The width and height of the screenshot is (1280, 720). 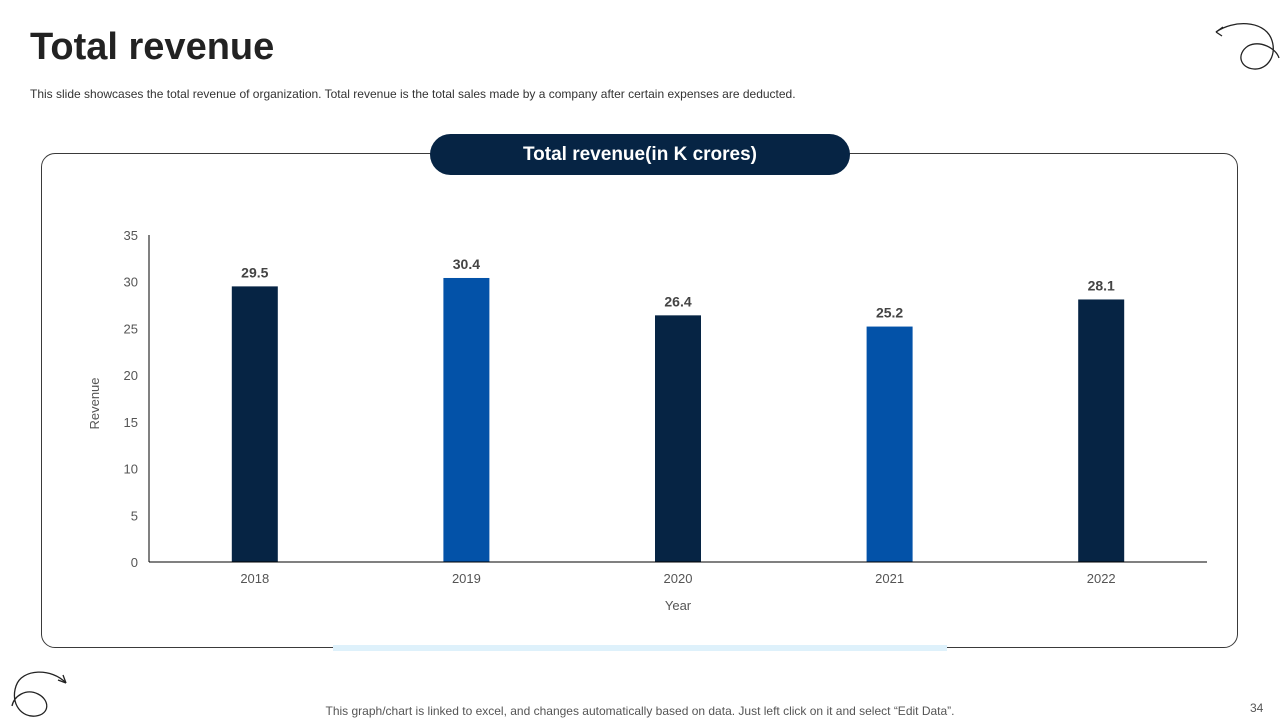 What do you see at coordinates (254, 578) in the screenshot?
I see `x-tick-label: 2018` at bounding box center [254, 578].